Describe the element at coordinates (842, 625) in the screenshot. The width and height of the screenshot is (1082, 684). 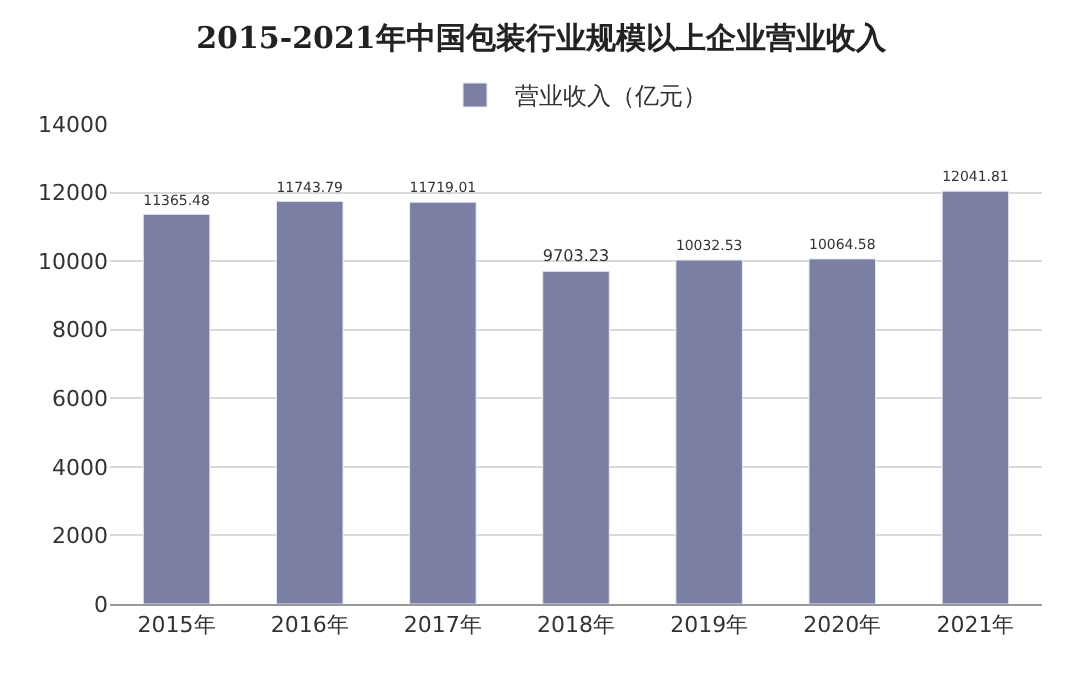
I see `x-tick-label: 2020年` at that location.